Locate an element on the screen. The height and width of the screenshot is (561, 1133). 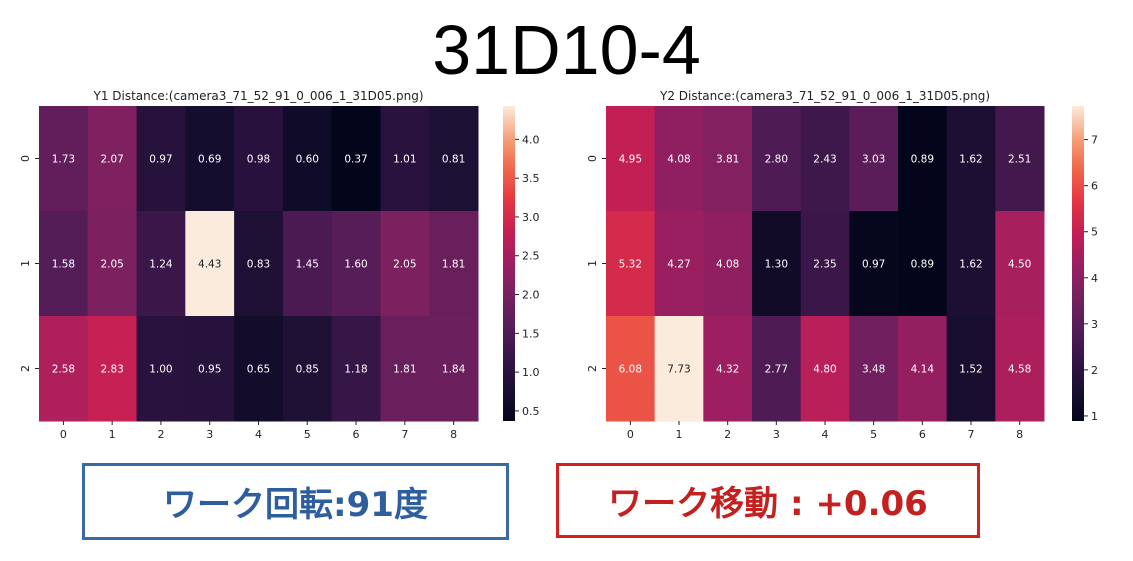
cell-value-label: 0.81 is located at coordinates (453, 160).